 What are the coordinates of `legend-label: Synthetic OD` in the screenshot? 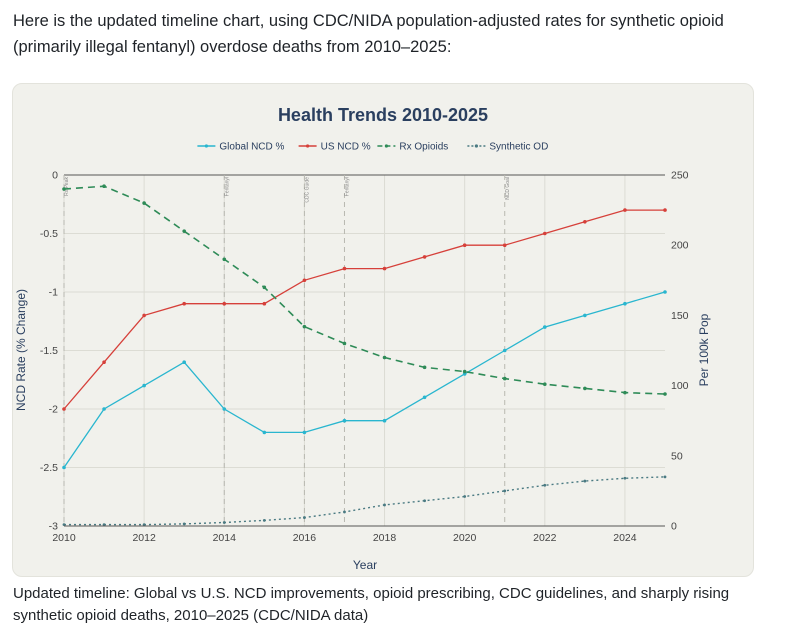 It's located at (518, 147).